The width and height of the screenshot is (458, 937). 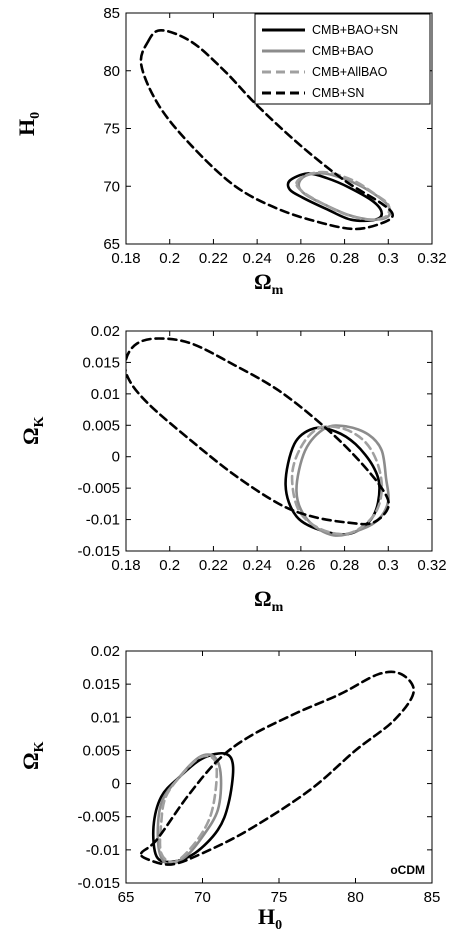 I want to click on y-tick-label: 80, so click(x=111, y=71).